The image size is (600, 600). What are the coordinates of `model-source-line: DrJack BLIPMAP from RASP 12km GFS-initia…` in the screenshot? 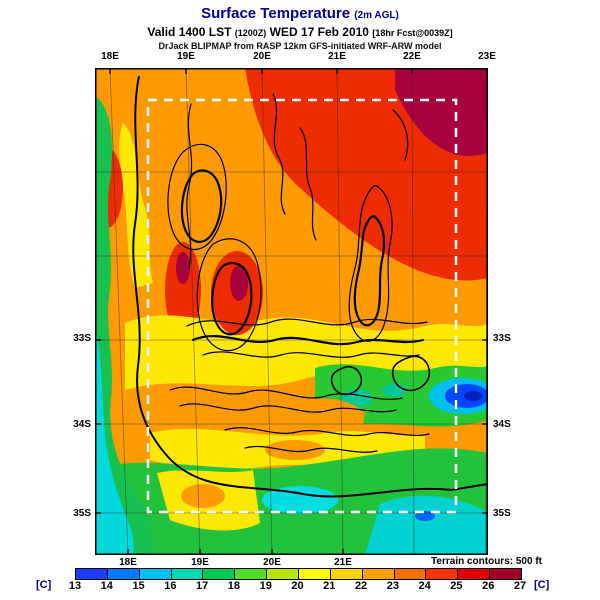 It's located at (300, 46).